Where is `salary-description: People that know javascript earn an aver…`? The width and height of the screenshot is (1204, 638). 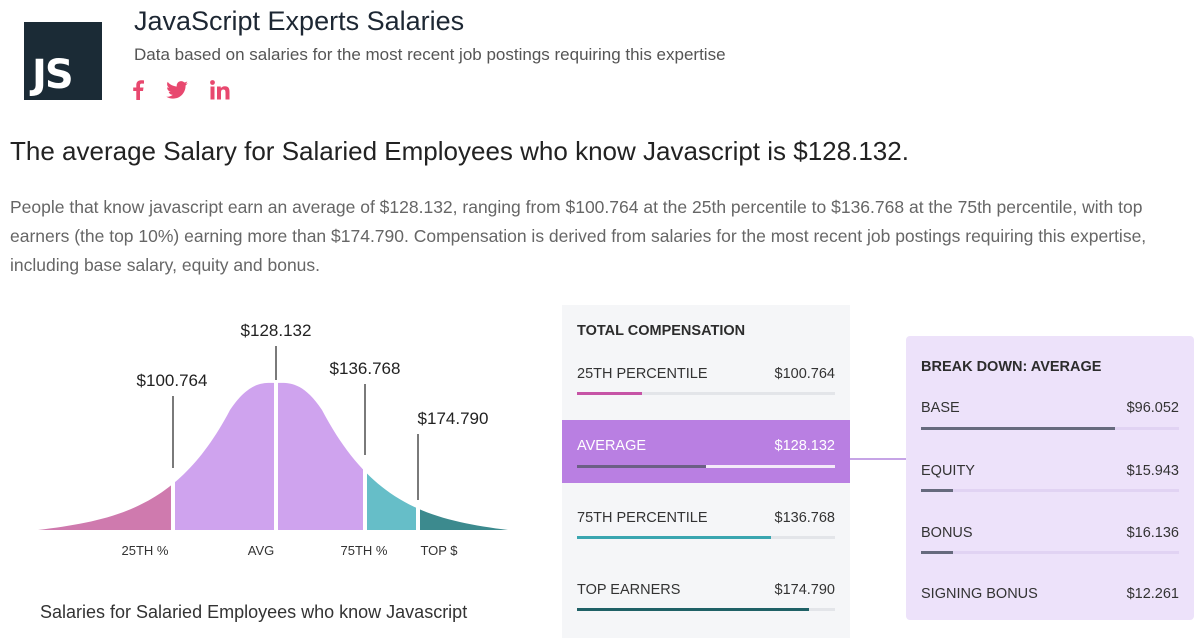 salary-description: People that know javascript earn an aver… is located at coordinates (578, 236).